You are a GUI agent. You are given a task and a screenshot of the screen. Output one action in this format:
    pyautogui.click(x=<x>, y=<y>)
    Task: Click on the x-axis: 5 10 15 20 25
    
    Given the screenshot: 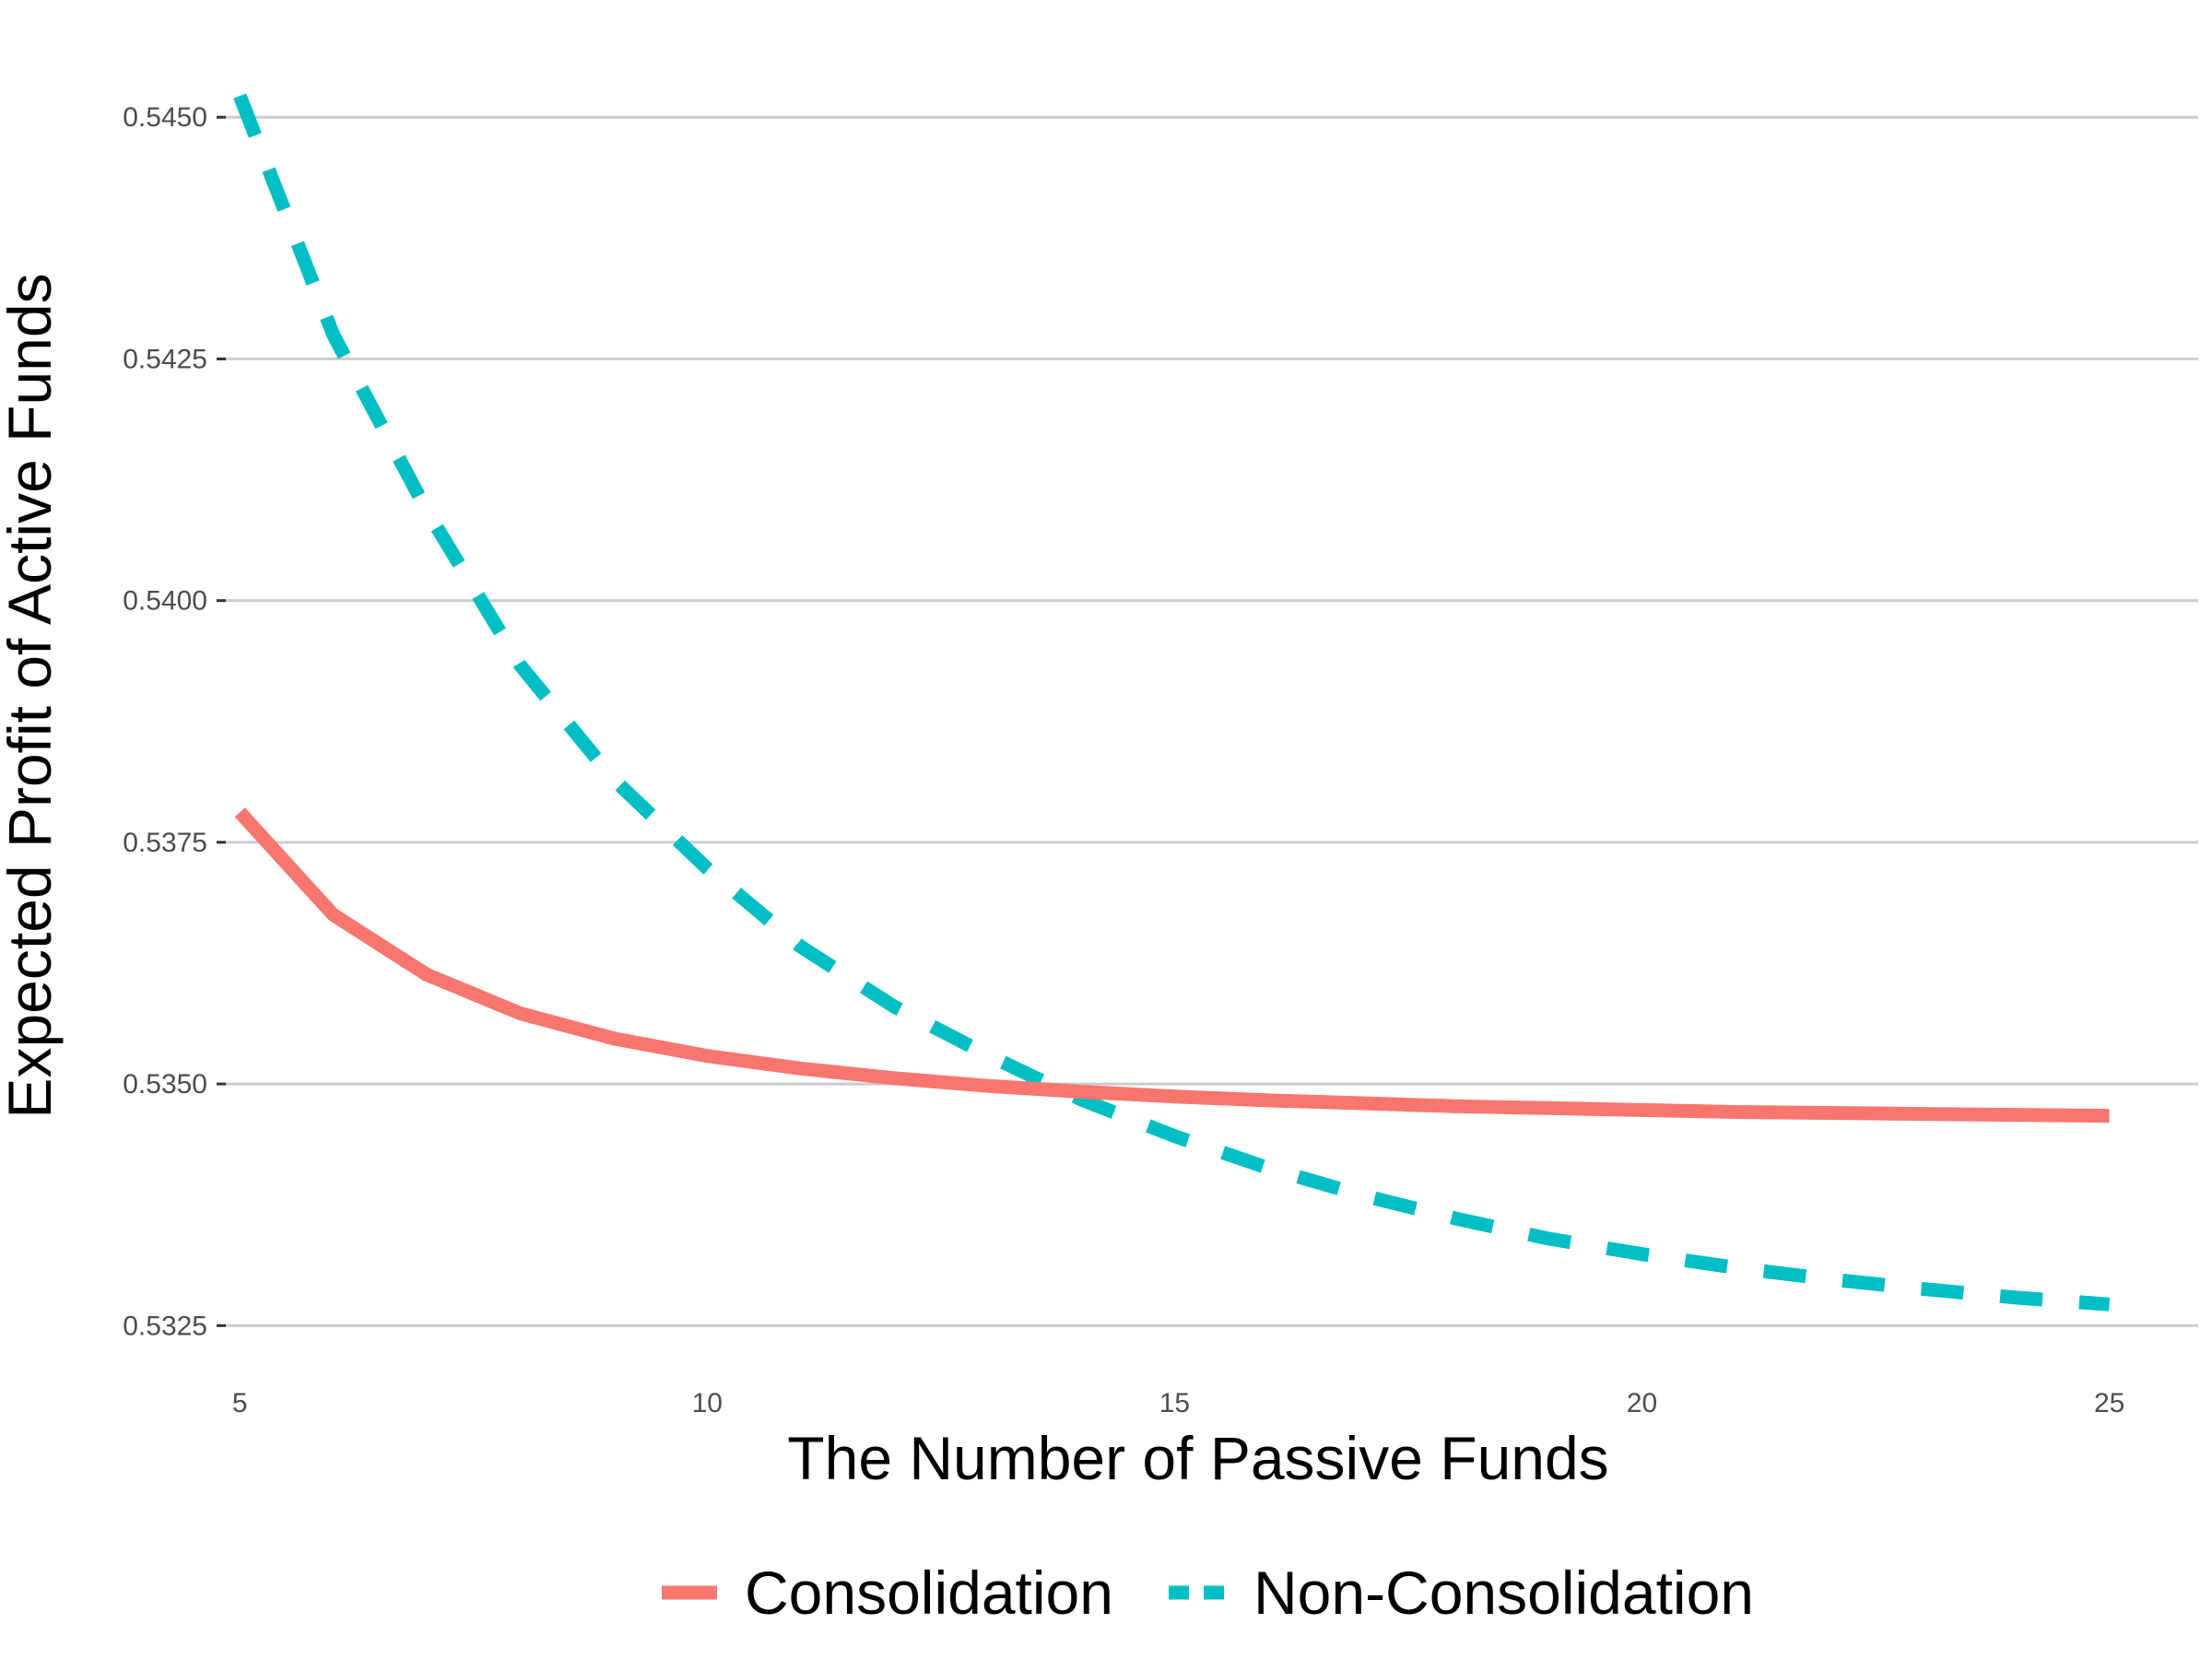 What is the action you would take?
    pyautogui.click(x=1178, y=1403)
    